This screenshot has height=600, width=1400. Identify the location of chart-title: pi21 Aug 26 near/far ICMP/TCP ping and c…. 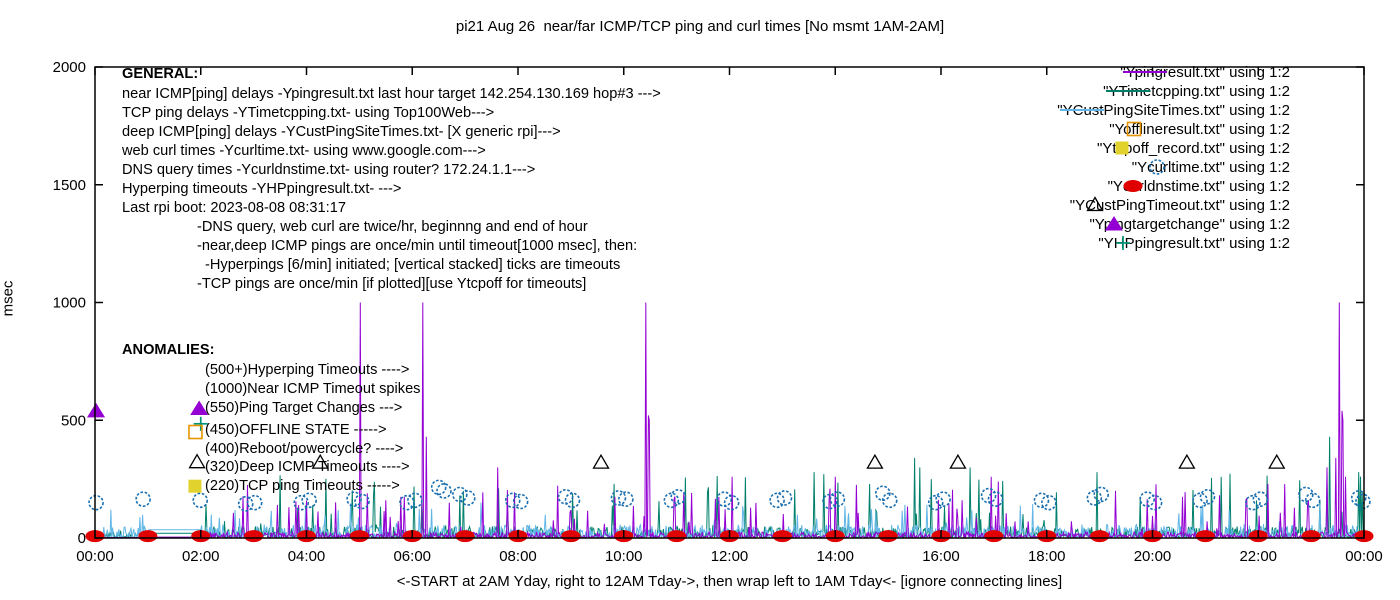
(700, 26).